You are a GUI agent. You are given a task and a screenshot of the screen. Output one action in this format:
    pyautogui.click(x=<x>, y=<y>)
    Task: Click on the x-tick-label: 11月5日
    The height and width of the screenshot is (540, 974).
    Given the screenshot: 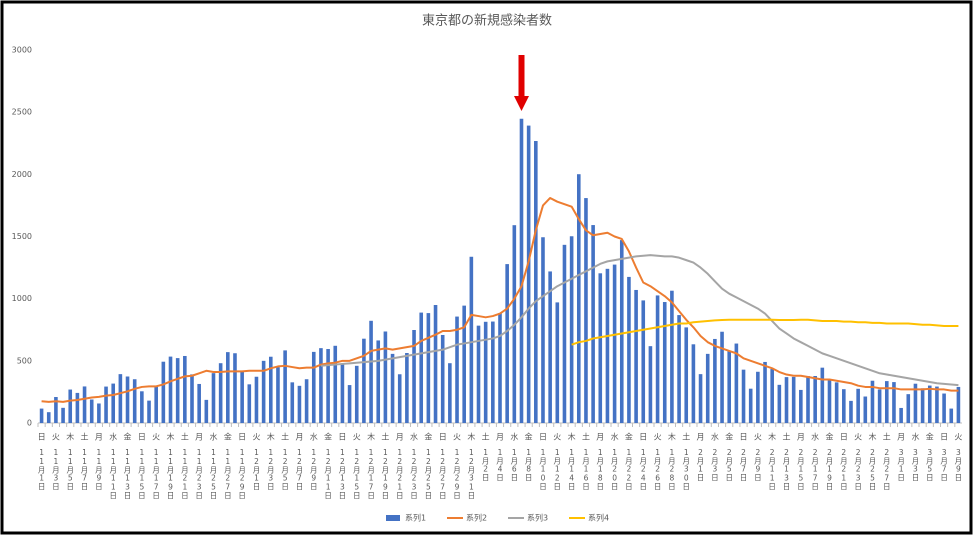 What is the action you would take?
    pyautogui.click(x=70, y=469)
    